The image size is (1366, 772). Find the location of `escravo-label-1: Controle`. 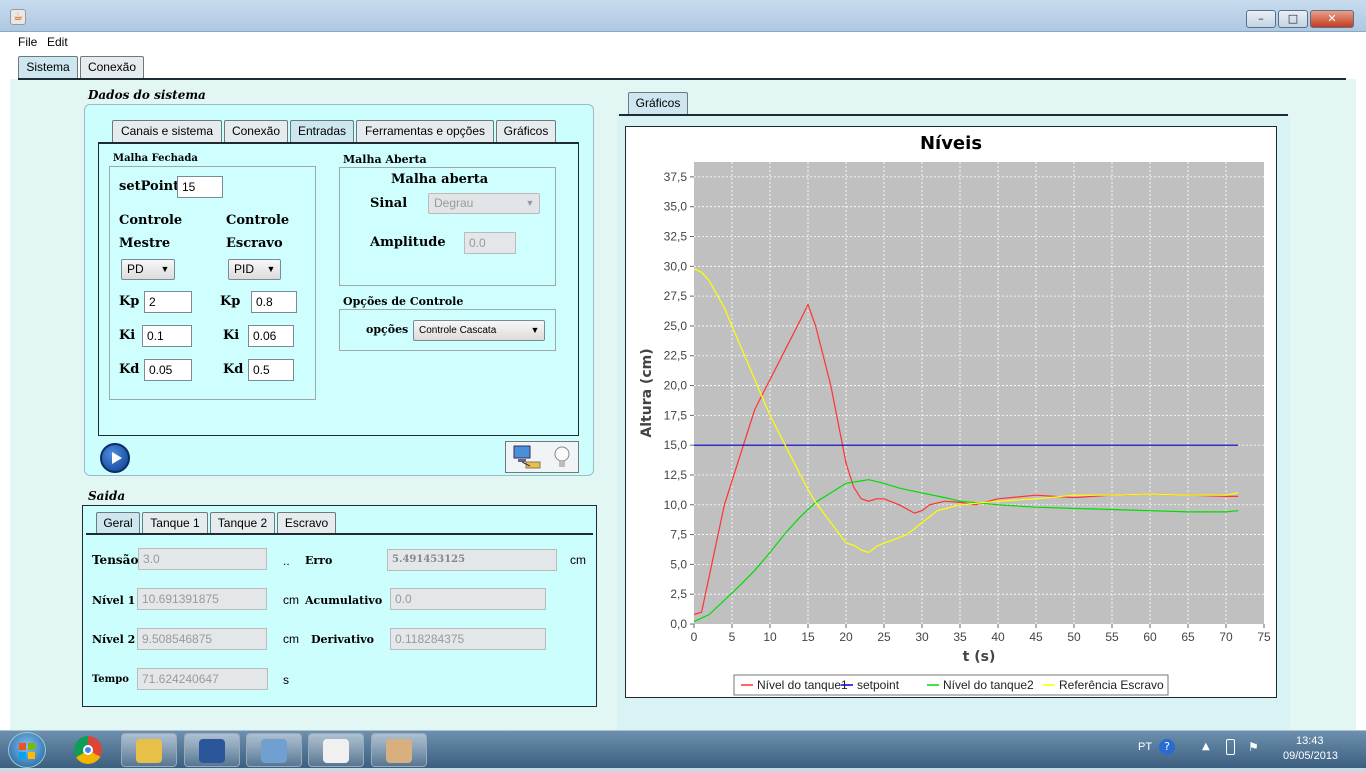

escravo-label-1: Controle is located at coordinates (258, 220).